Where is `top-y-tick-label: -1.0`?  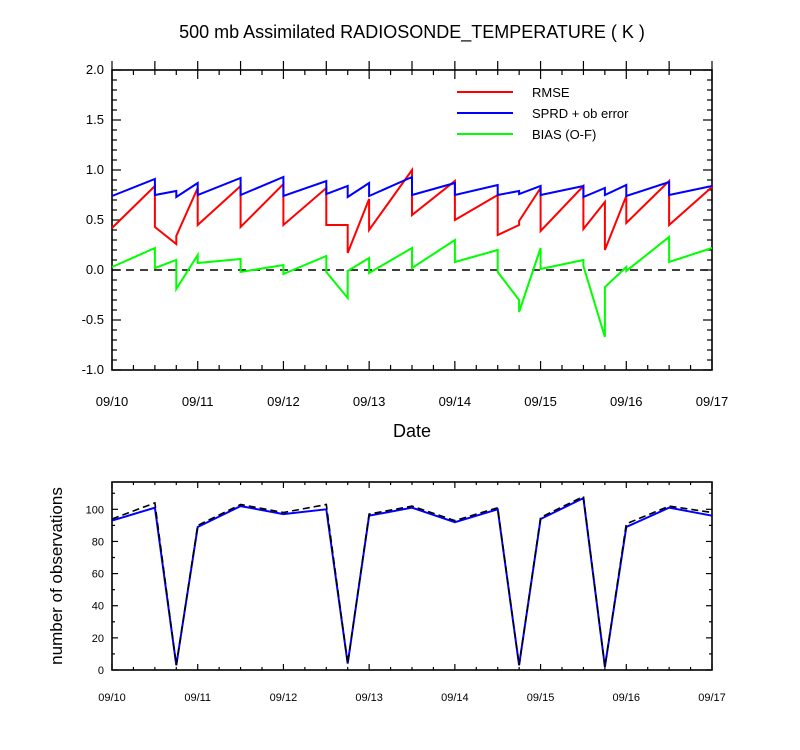 top-y-tick-label: -1.0 is located at coordinates (93, 369).